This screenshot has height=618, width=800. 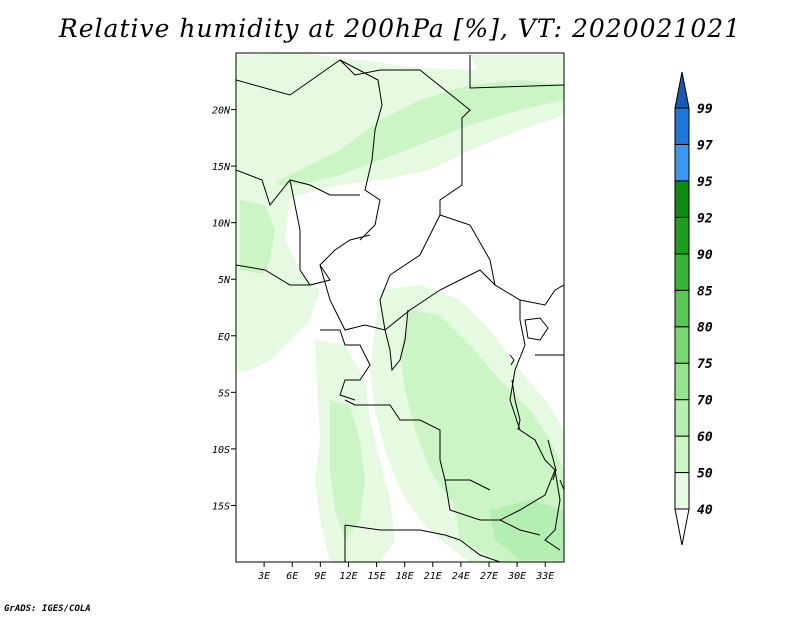 I want to click on lon-tick-label: 15E, so click(x=377, y=576).